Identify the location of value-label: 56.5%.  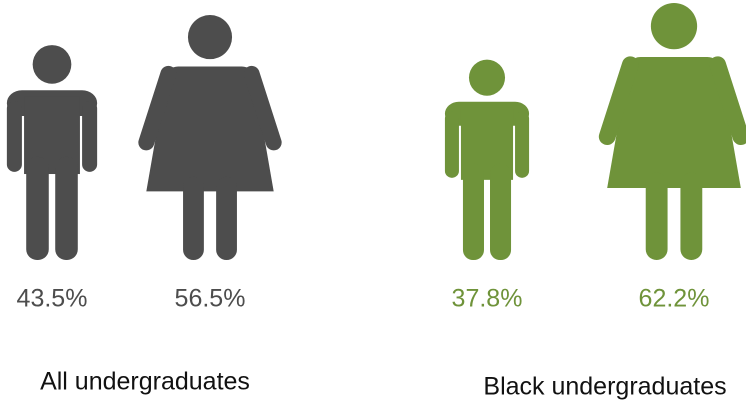
(210, 299).